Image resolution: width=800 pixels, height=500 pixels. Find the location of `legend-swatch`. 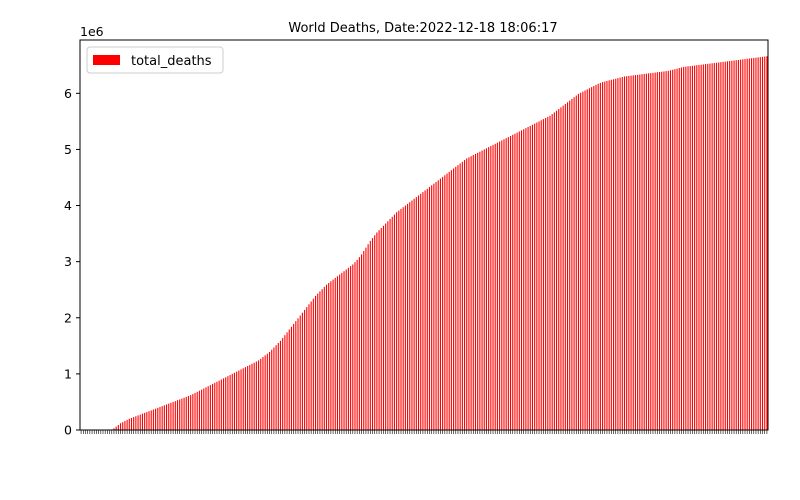

legend-swatch is located at coordinates (106, 60).